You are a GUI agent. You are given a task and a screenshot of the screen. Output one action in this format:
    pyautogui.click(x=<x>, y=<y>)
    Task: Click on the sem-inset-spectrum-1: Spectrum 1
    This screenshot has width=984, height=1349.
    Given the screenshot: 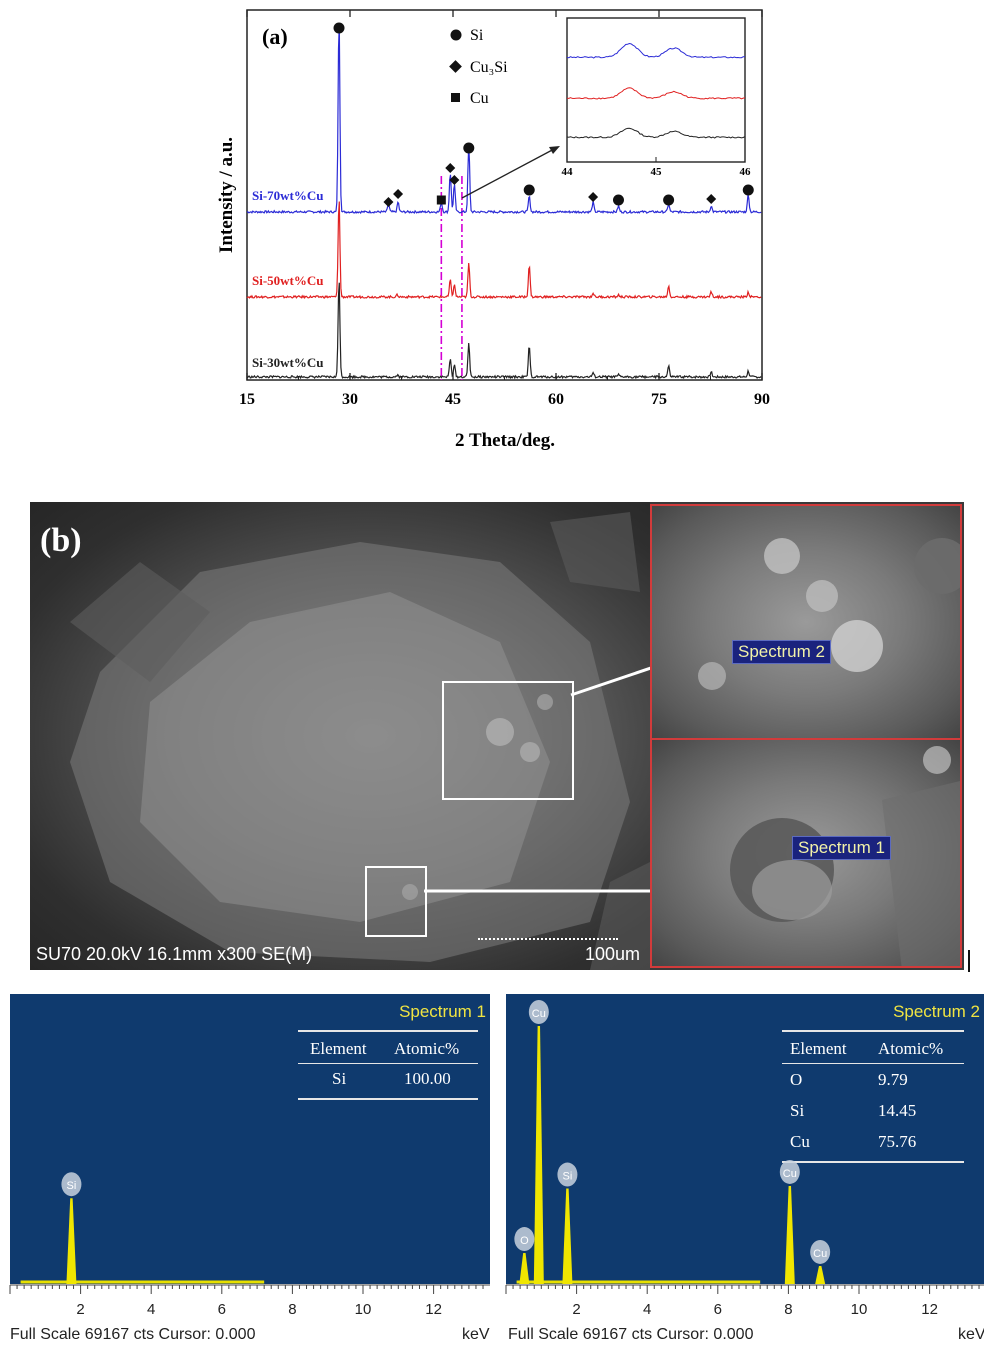 What is the action you would take?
    pyautogui.click(x=806, y=853)
    